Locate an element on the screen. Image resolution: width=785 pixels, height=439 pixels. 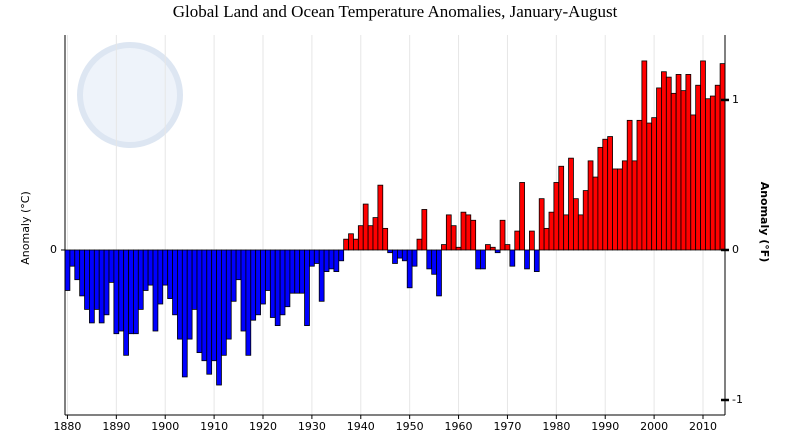
x-tick-label: 1990 is located at coordinates (605, 426).